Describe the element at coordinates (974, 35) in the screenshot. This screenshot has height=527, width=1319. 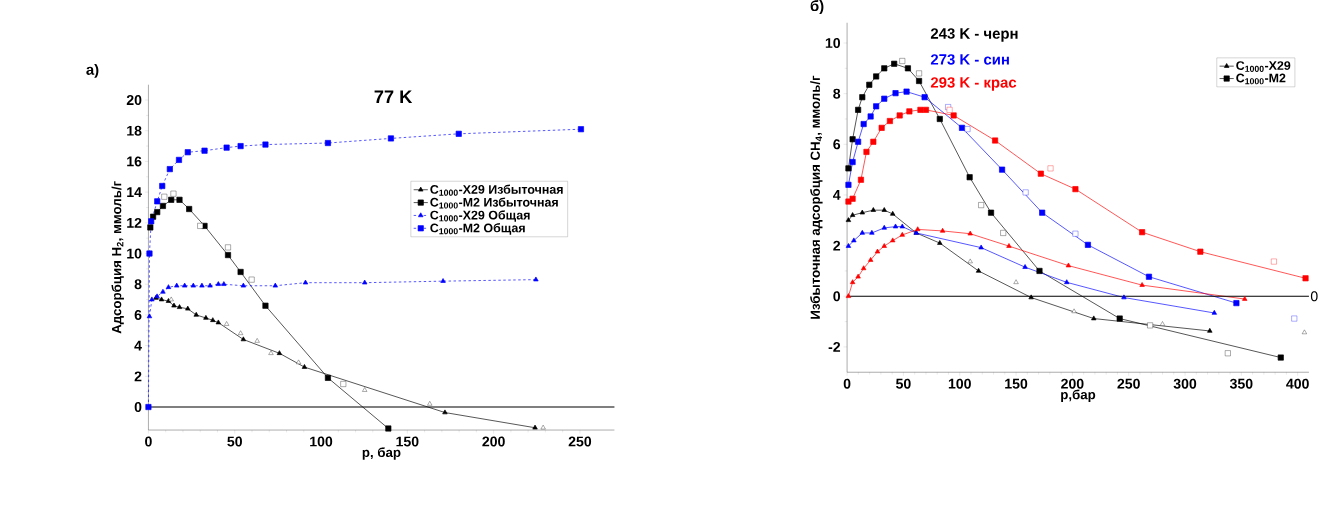
I see `annotation: 243 K - черн` at that location.